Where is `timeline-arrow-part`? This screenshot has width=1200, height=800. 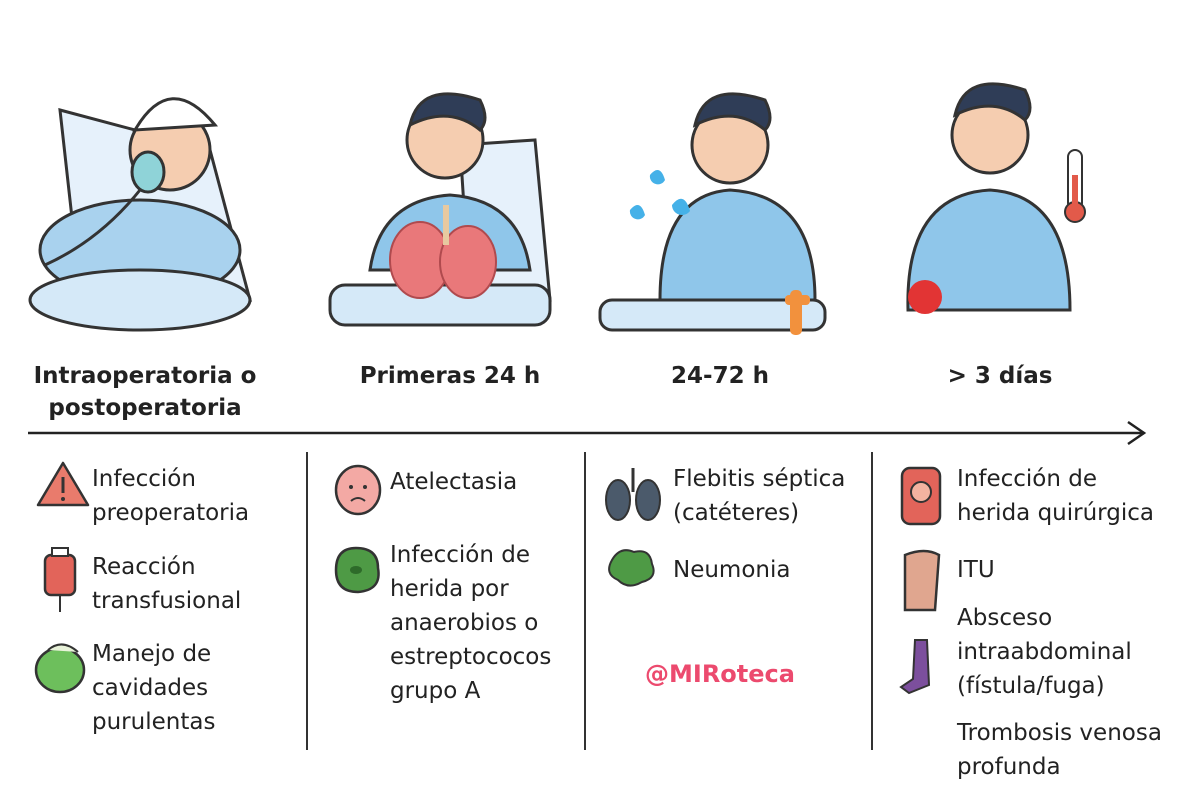 timeline-arrow-part is located at coordinates (1137, 433).